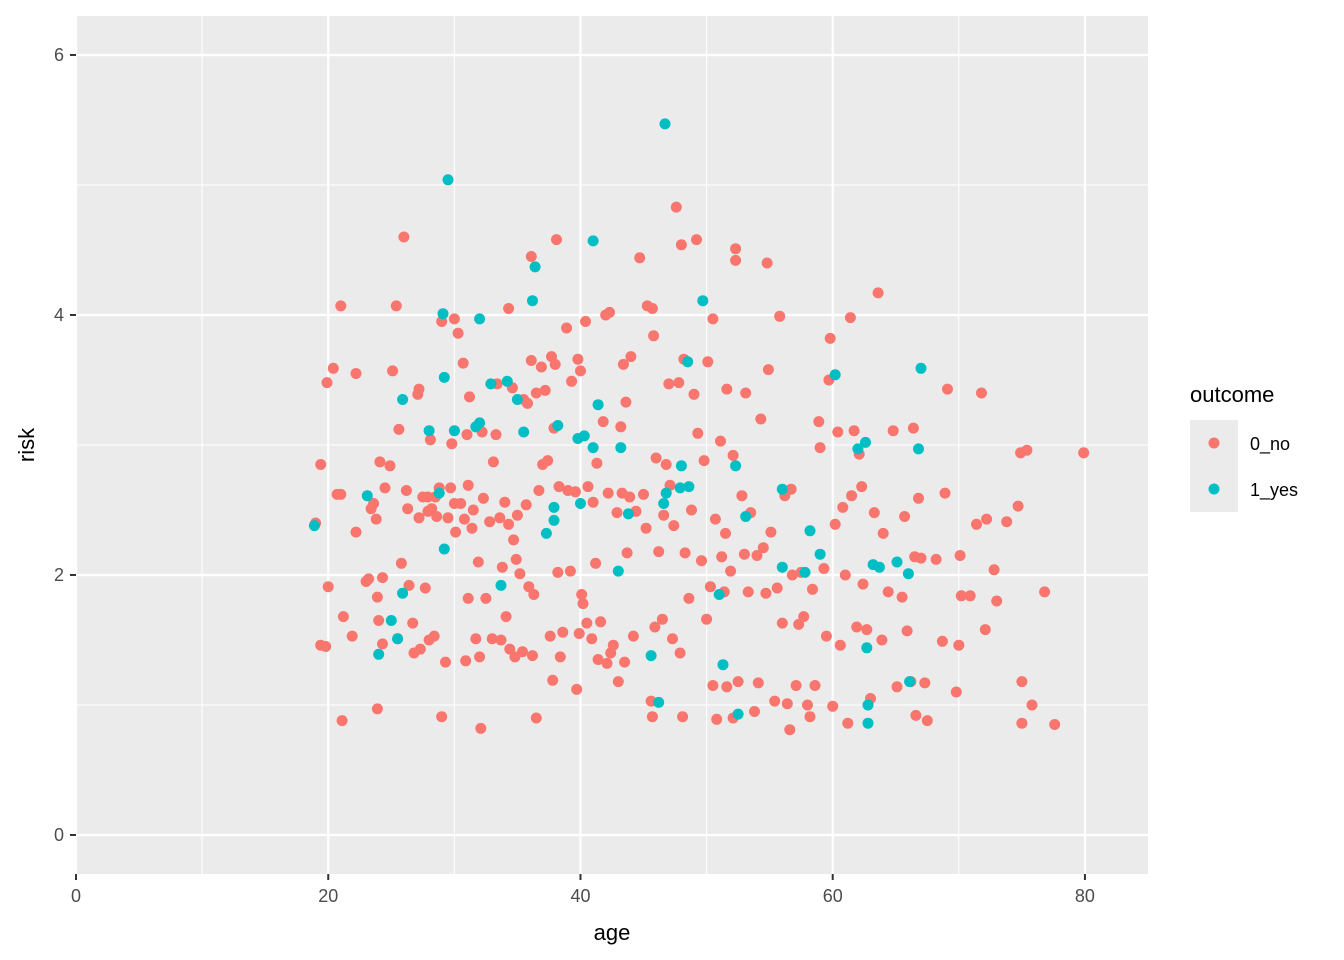  What do you see at coordinates (328, 896) in the screenshot?
I see `x-tick-label: 20` at bounding box center [328, 896].